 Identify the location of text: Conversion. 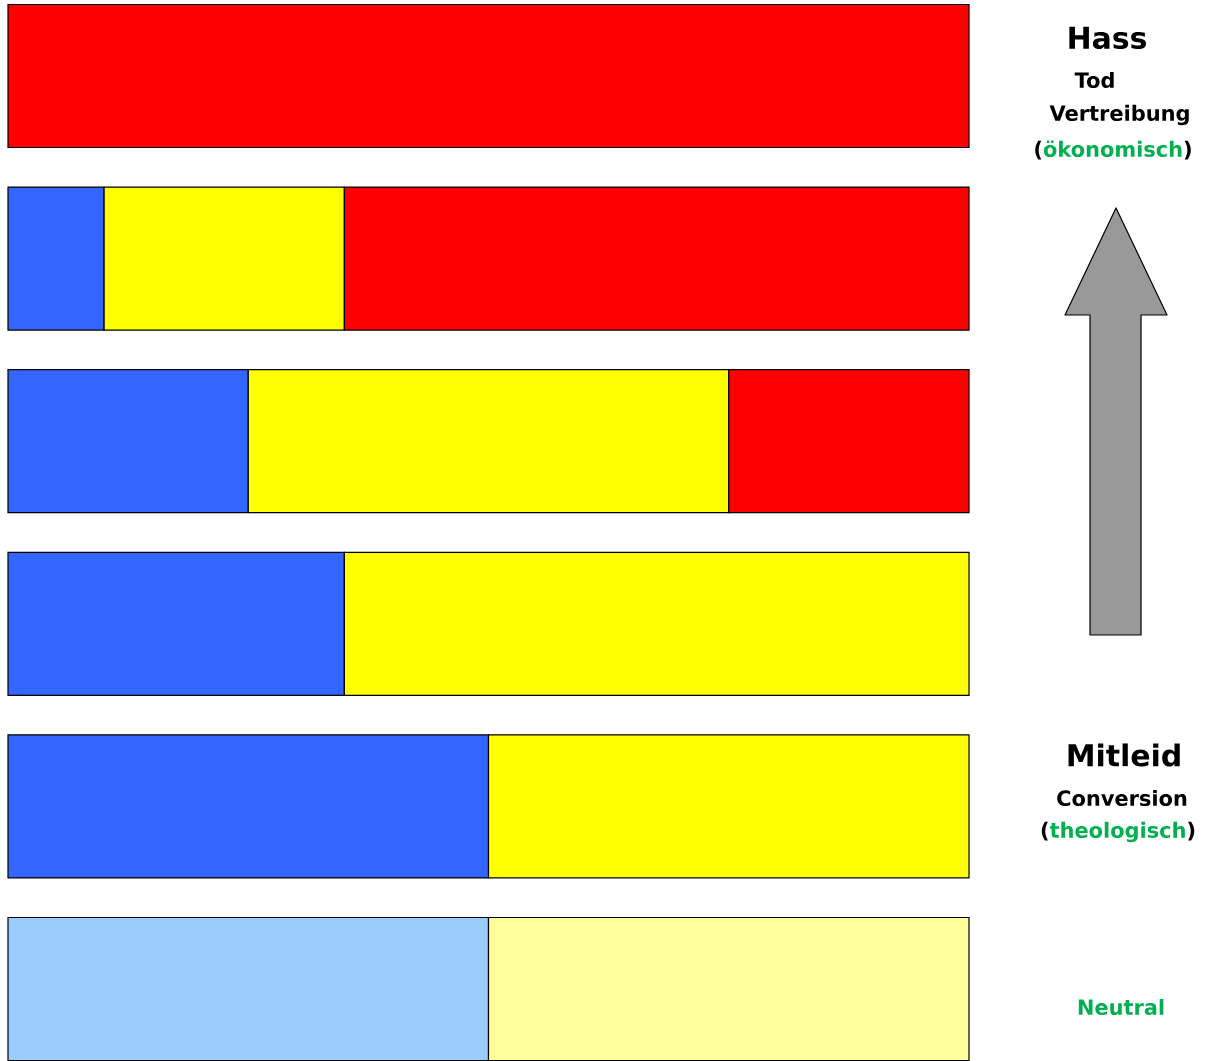
(1122, 798).